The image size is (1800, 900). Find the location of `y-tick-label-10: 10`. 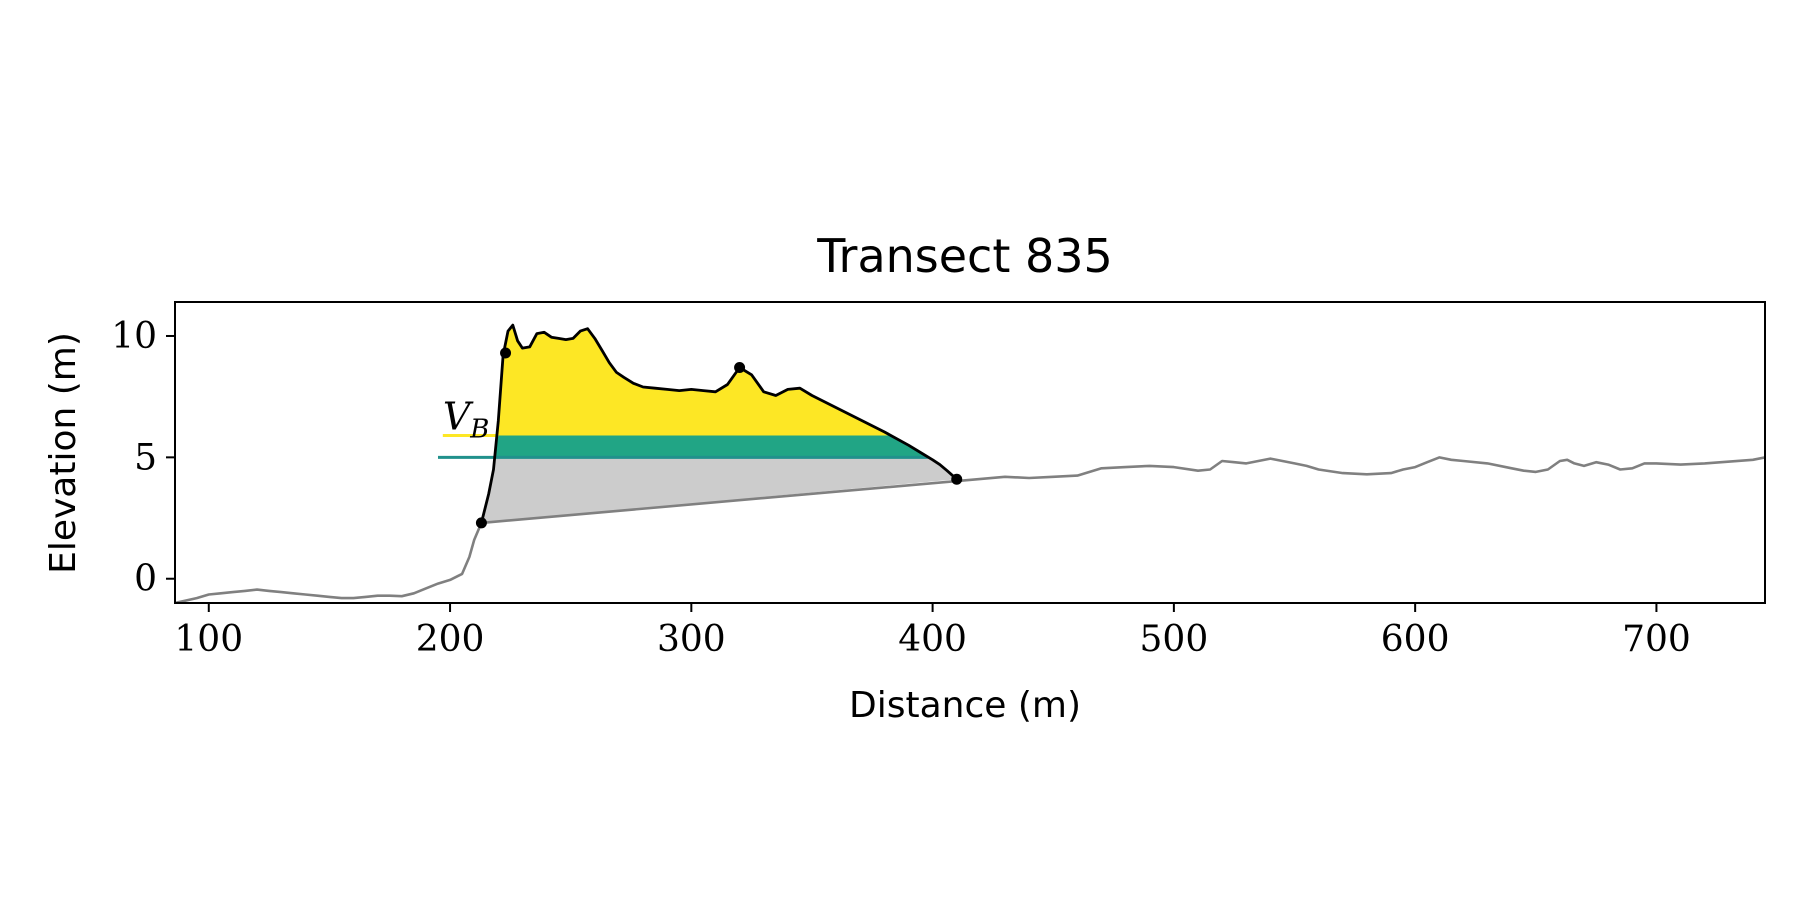

y-tick-label-10: 10 is located at coordinates (134, 336).